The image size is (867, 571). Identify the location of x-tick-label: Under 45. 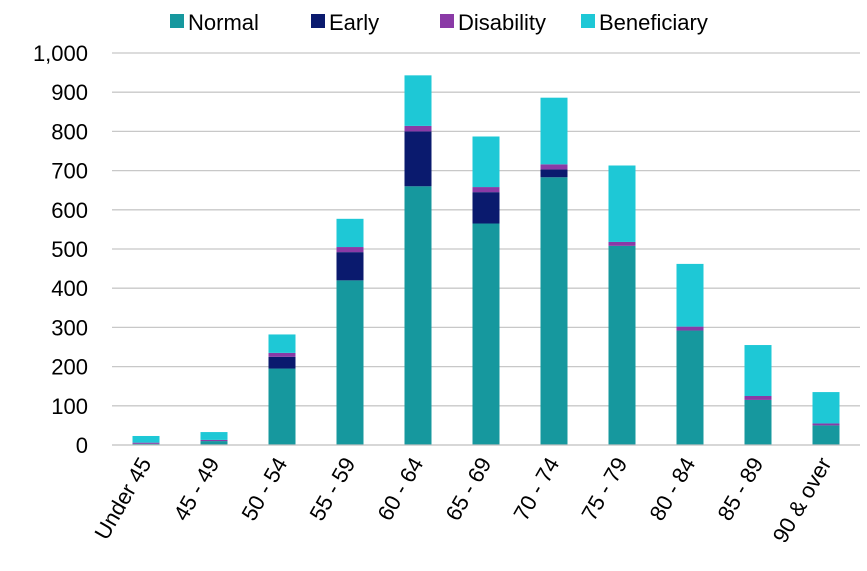
(122, 498).